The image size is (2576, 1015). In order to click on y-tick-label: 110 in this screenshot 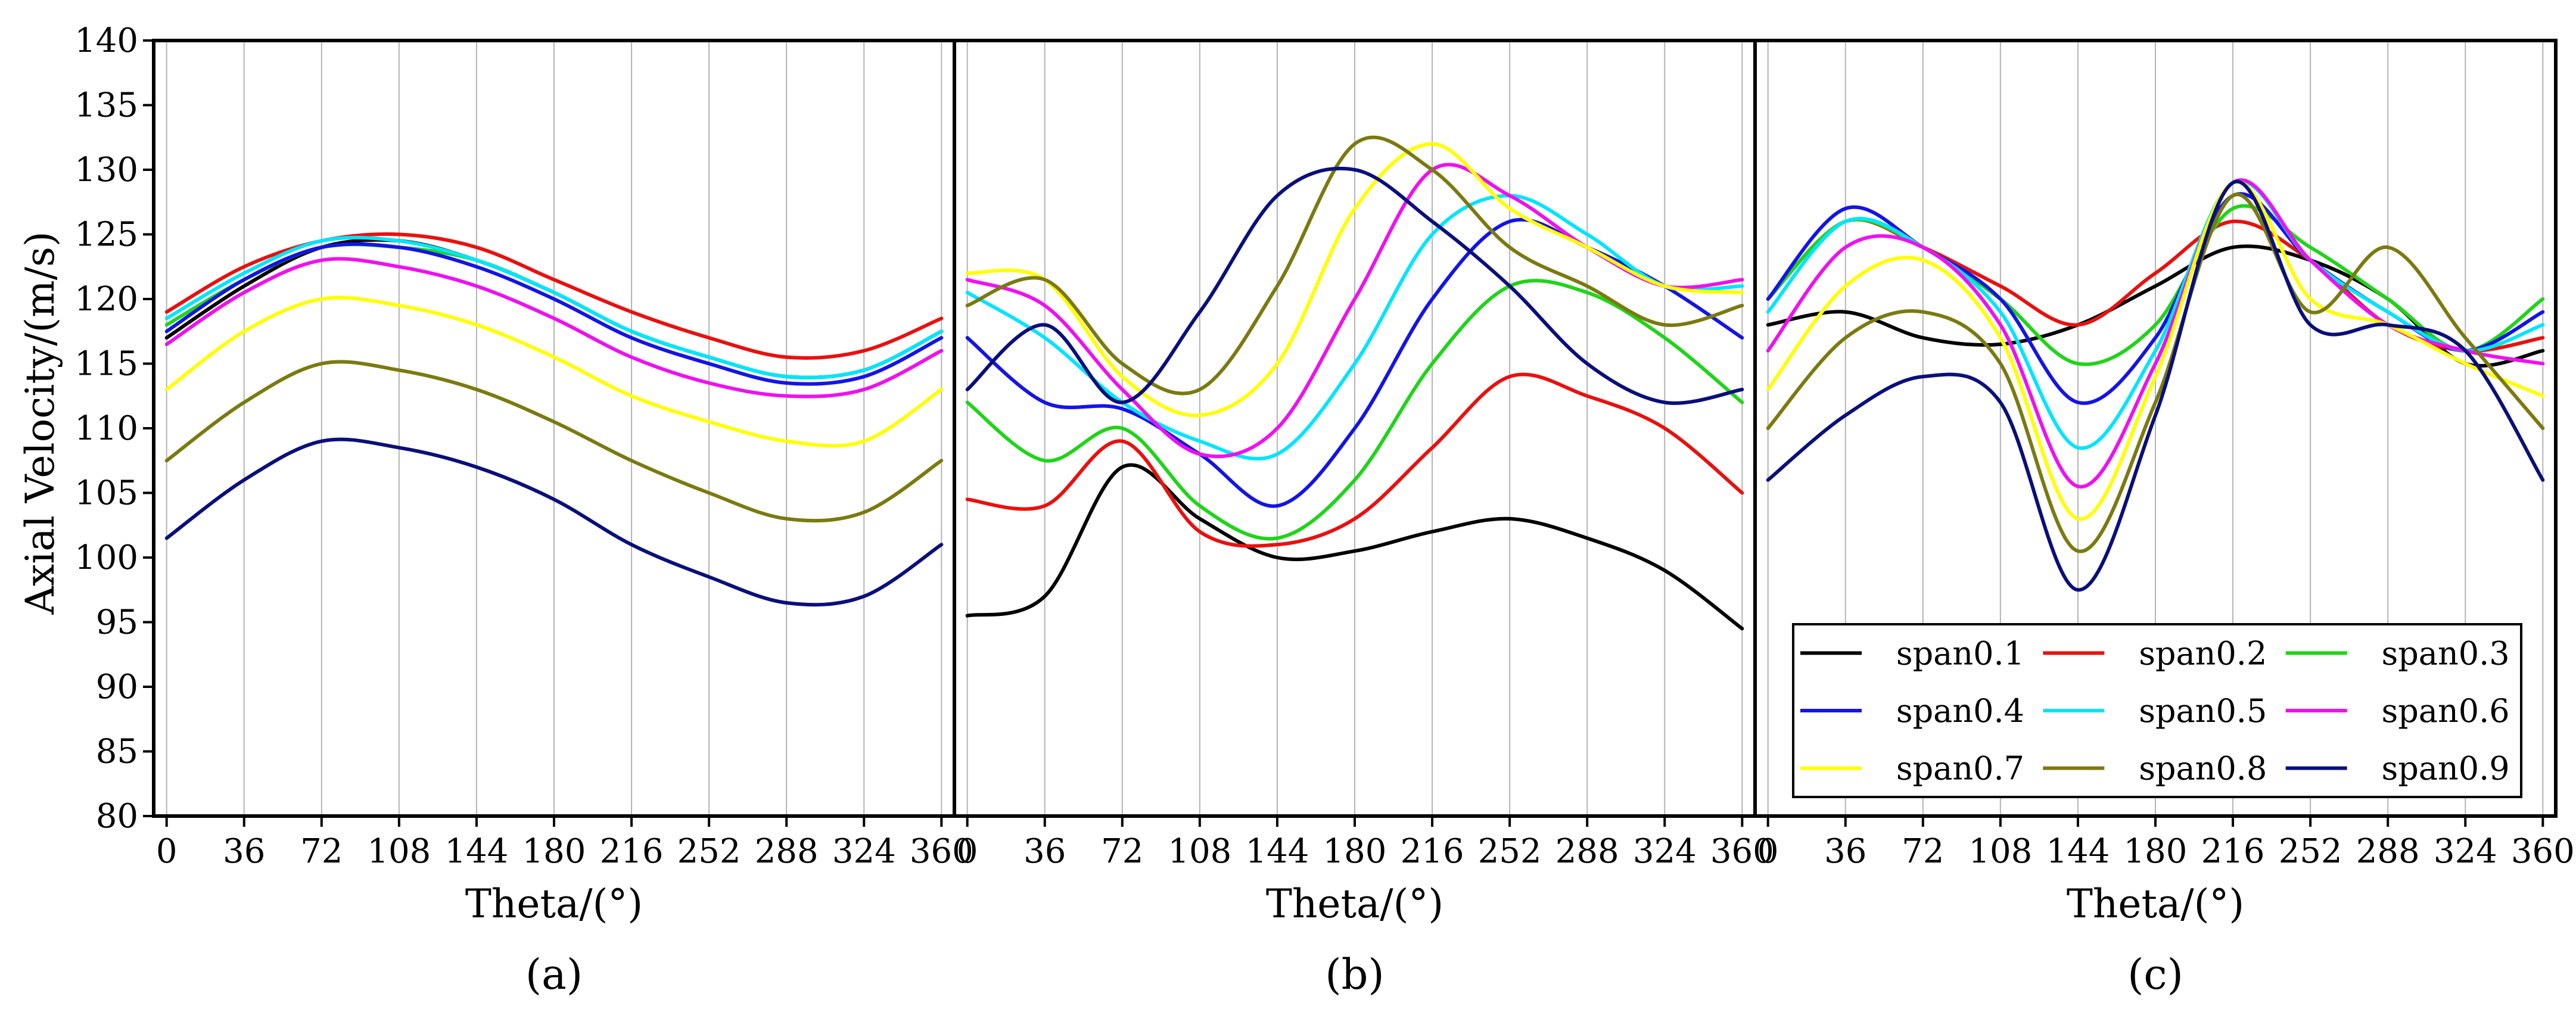, I will do `click(106, 428)`.